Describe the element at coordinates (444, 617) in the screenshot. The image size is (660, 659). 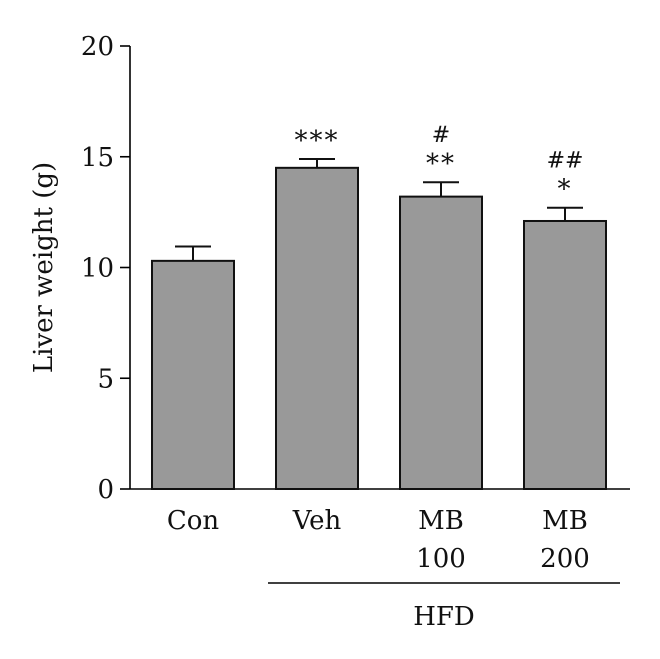
I see `hfd-group-label: HFD` at that location.